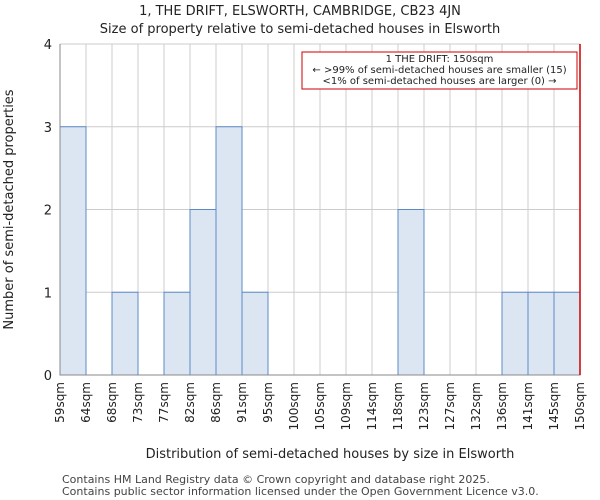 Image resolution: width=600 pixels, height=500 pixels. Describe the element at coordinates (138, 402) in the screenshot. I see `x-tick-label: 73sqm` at that location.